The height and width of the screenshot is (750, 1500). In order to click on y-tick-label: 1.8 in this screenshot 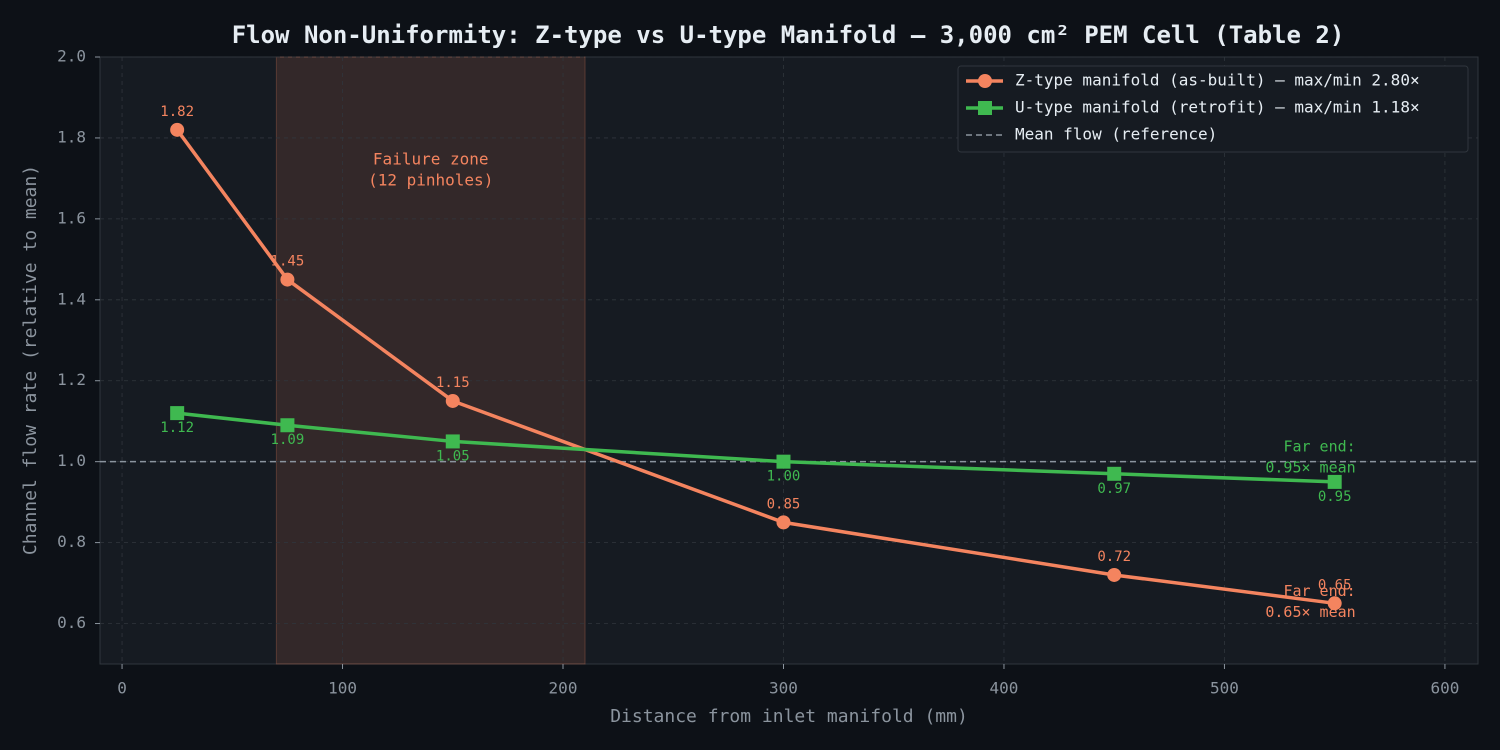, I will do `click(71, 136)`.